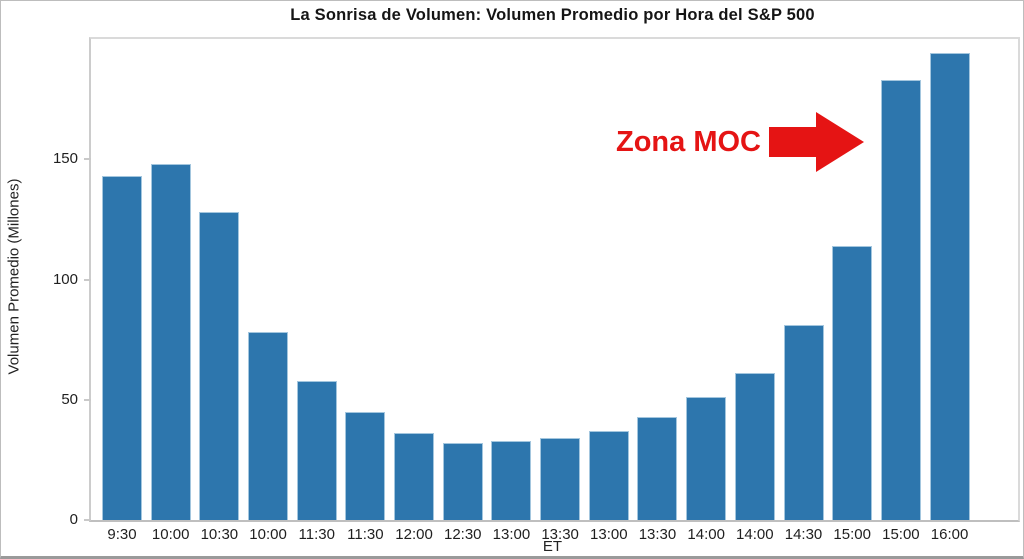 This screenshot has height=559, width=1024. Describe the element at coordinates (414, 476) in the screenshot. I see `bar-12:00` at that location.